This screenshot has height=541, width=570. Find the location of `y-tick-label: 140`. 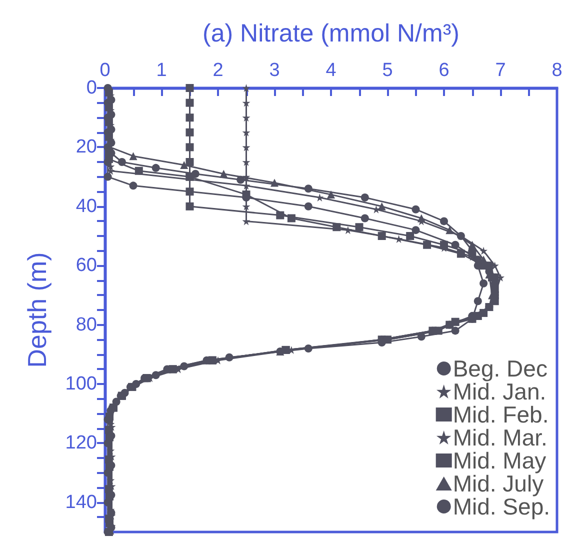

y-tick-label: 140 is located at coordinates (81, 502).